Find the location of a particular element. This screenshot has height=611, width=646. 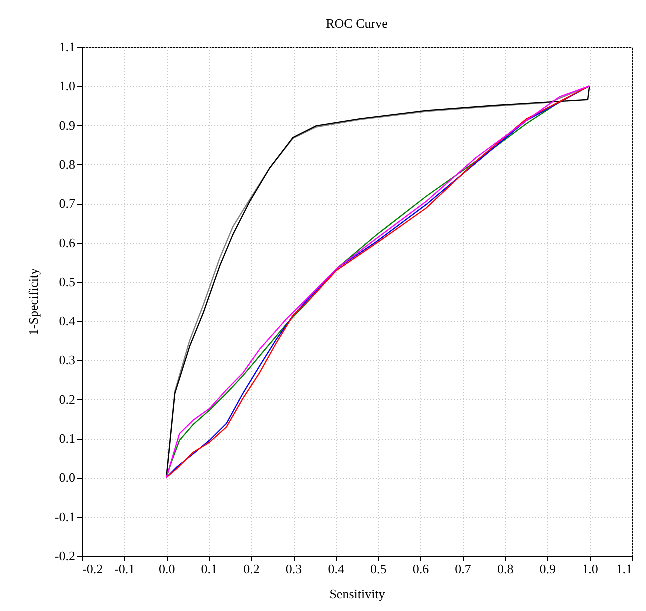

y-tick-label: 0.1 is located at coordinates (67, 438).